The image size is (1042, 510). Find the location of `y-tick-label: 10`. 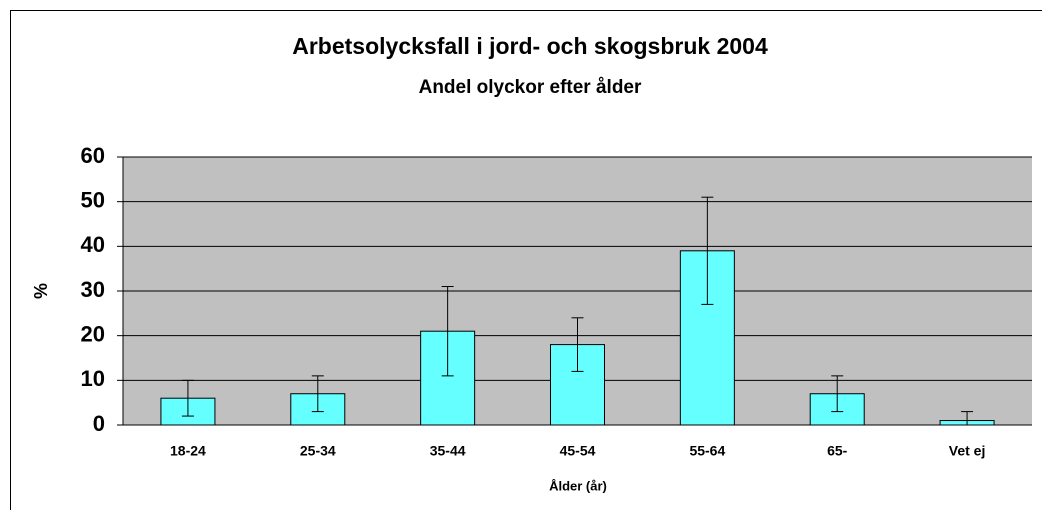

y-tick-label: 10 is located at coordinates (93, 378).